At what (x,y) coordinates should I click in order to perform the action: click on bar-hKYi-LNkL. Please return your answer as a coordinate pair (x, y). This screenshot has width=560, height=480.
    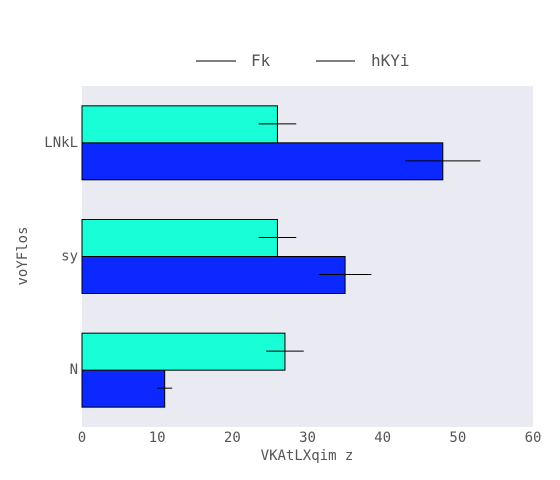
    Looking at the image, I should click on (179, 124).